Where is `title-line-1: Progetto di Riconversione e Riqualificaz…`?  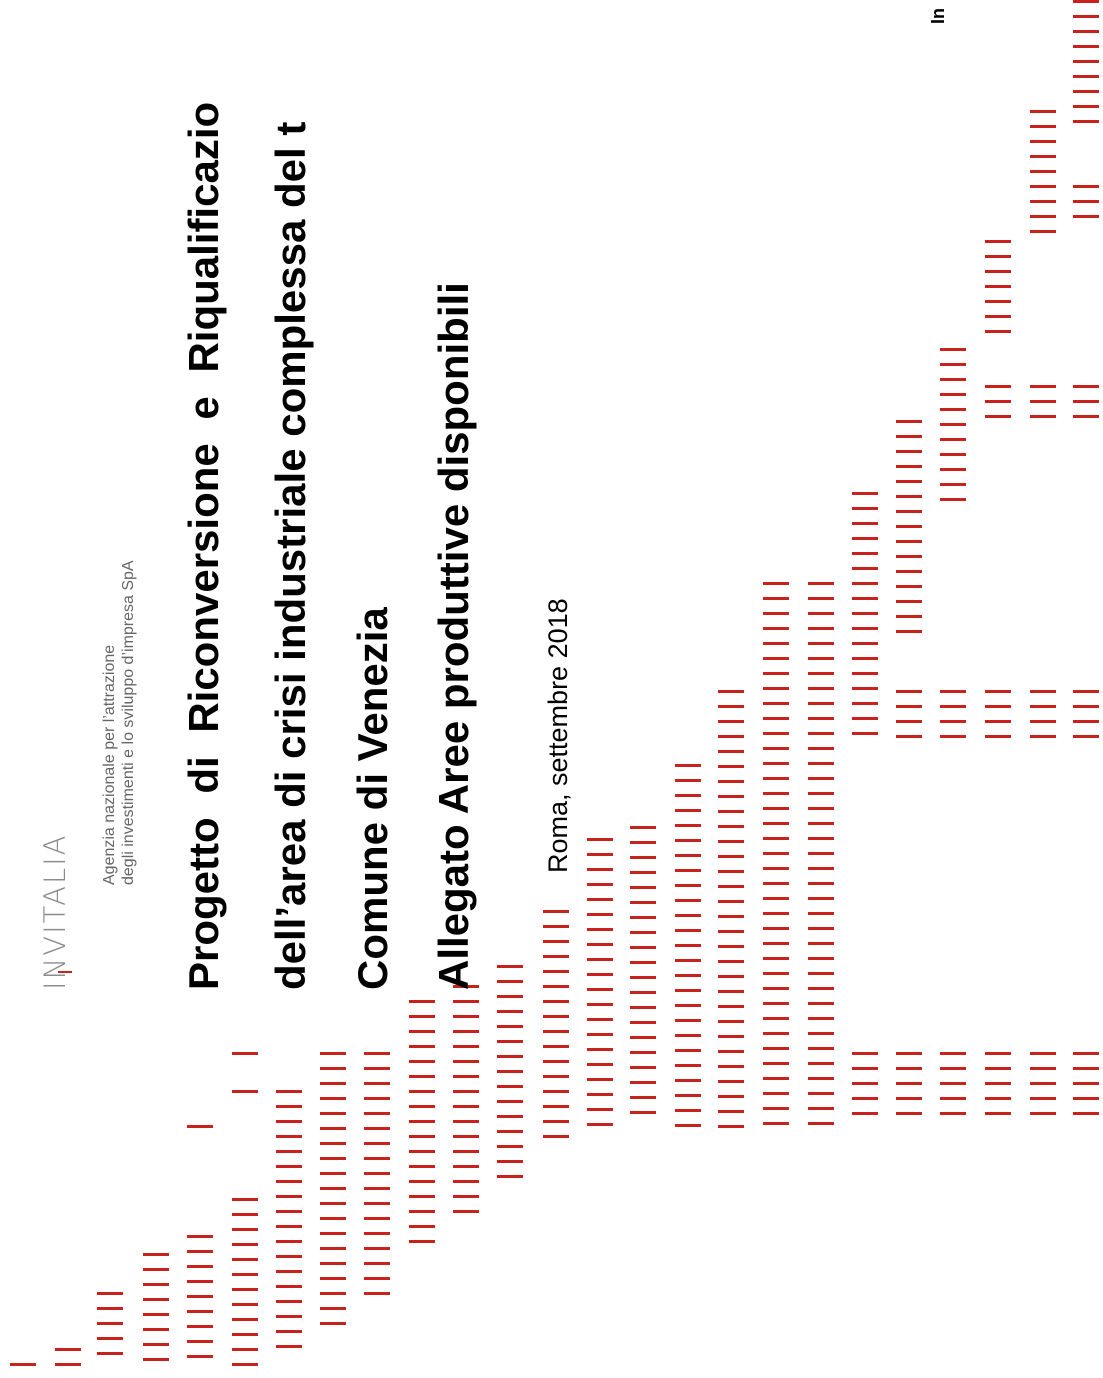
title-line-1: Progetto di Riconversione e Riqualificaz… is located at coordinates (203, 545).